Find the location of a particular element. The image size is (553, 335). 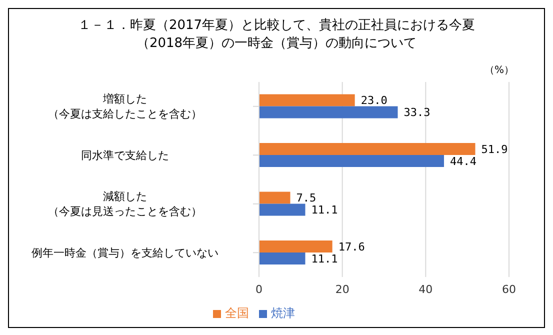

legend-label: 焼津 is located at coordinates (283, 313).